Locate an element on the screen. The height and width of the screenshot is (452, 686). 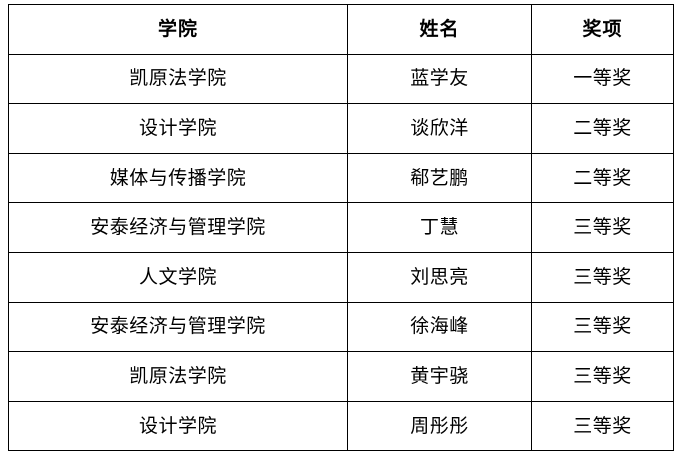
table-header-row: 学院 姓名 奖项 is located at coordinates (341, 29).